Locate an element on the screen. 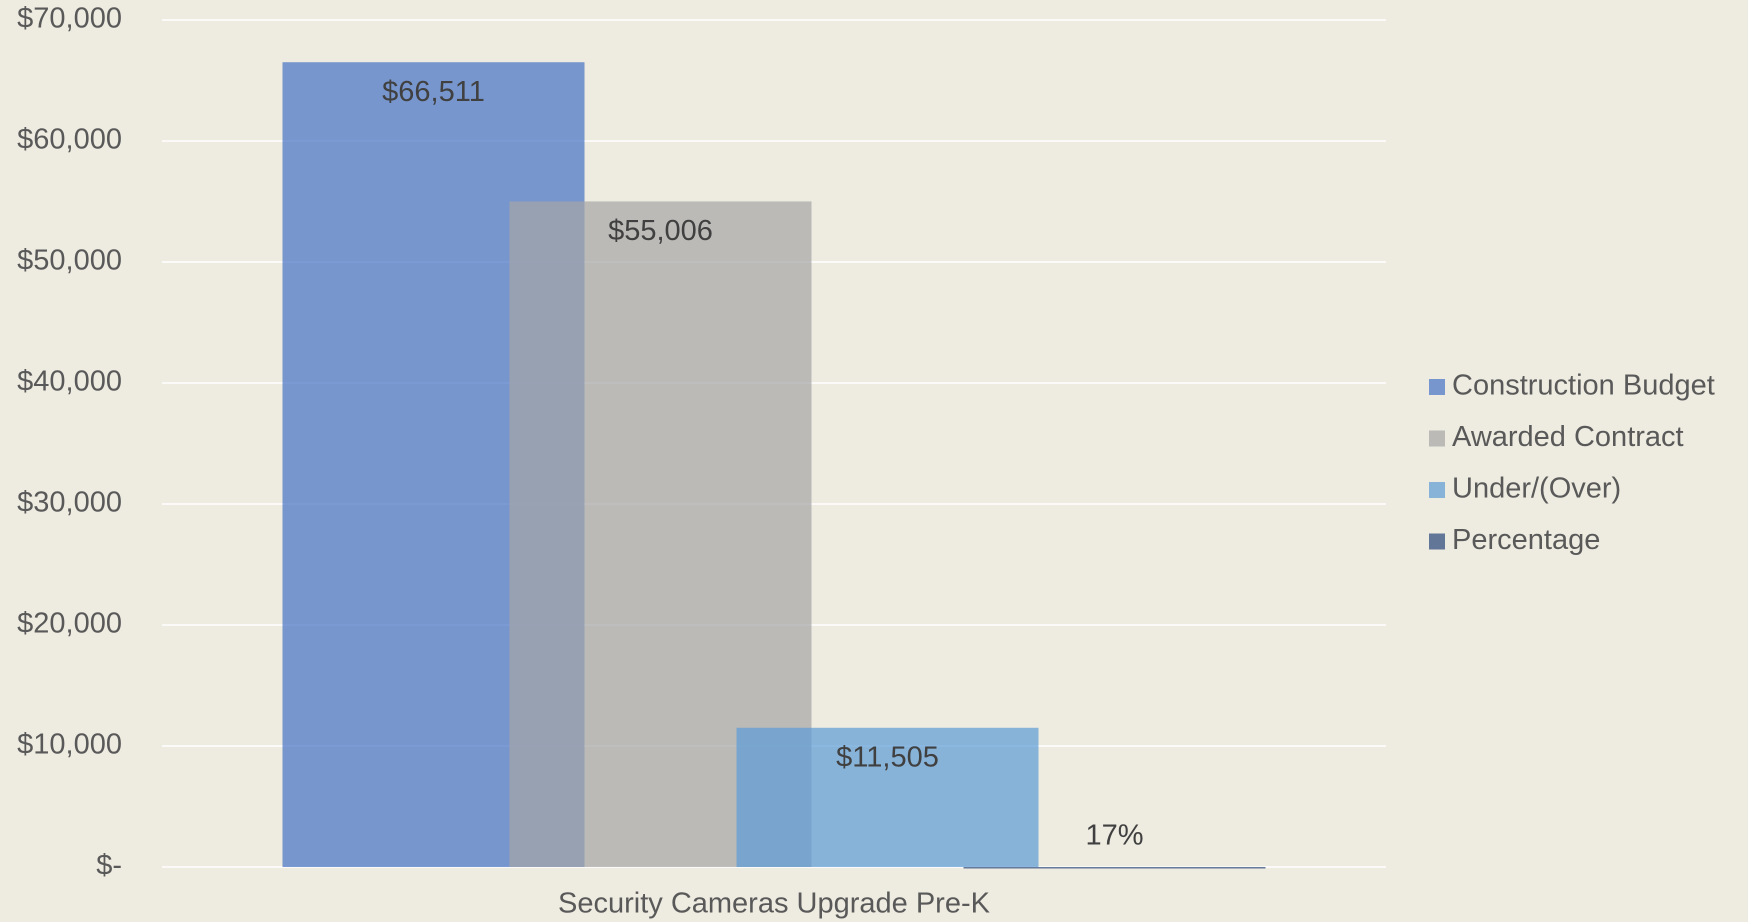  y-tick-label: $- is located at coordinates (109, 866).